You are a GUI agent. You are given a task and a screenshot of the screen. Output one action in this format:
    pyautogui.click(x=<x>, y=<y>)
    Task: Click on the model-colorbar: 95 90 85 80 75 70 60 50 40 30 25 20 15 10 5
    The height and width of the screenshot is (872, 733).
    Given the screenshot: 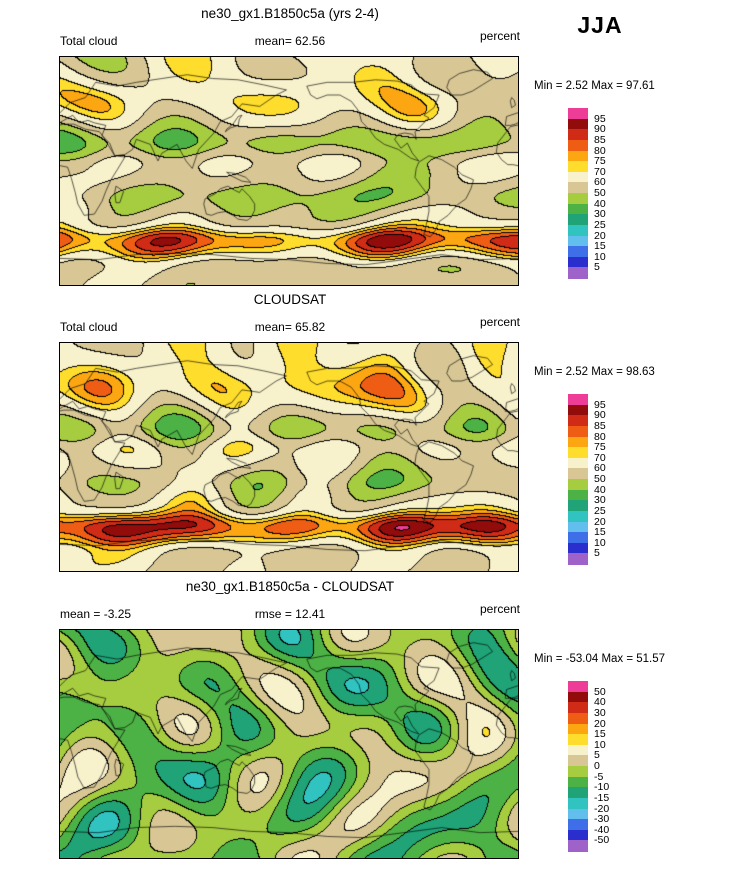 What is the action you would take?
    pyautogui.click(x=618, y=195)
    